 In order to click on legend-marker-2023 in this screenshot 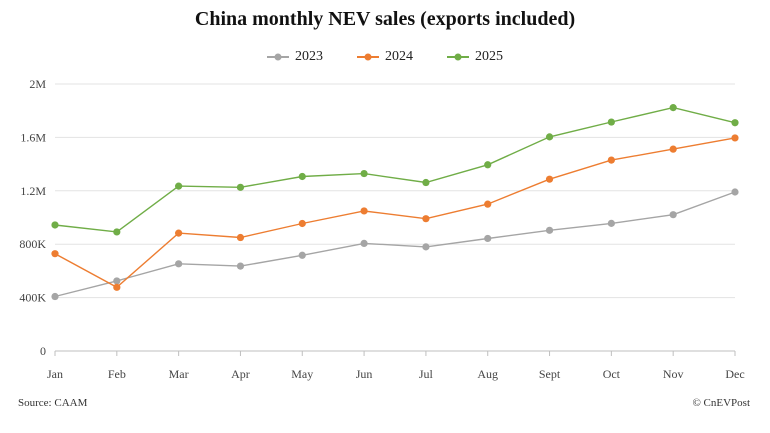, I will do `click(278, 57)`.